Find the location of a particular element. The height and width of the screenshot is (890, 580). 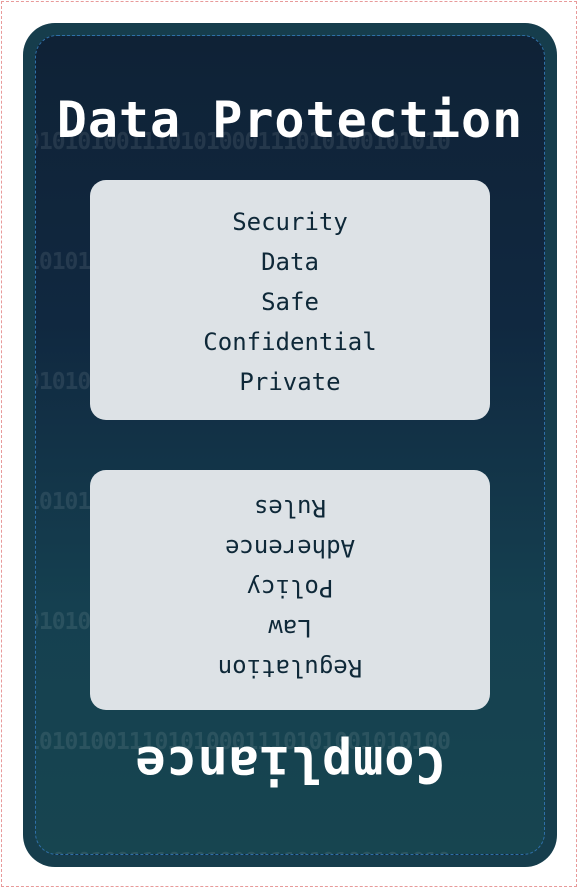

word-item: Law is located at coordinates (290, 628).